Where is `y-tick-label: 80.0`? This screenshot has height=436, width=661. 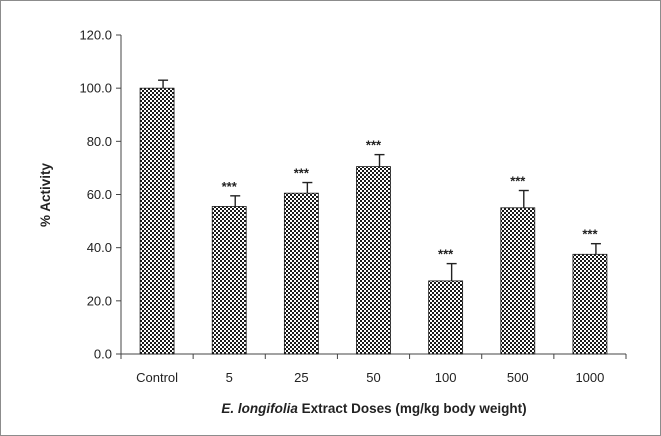
y-tick-label: 80.0 is located at coordinates (99, 141).